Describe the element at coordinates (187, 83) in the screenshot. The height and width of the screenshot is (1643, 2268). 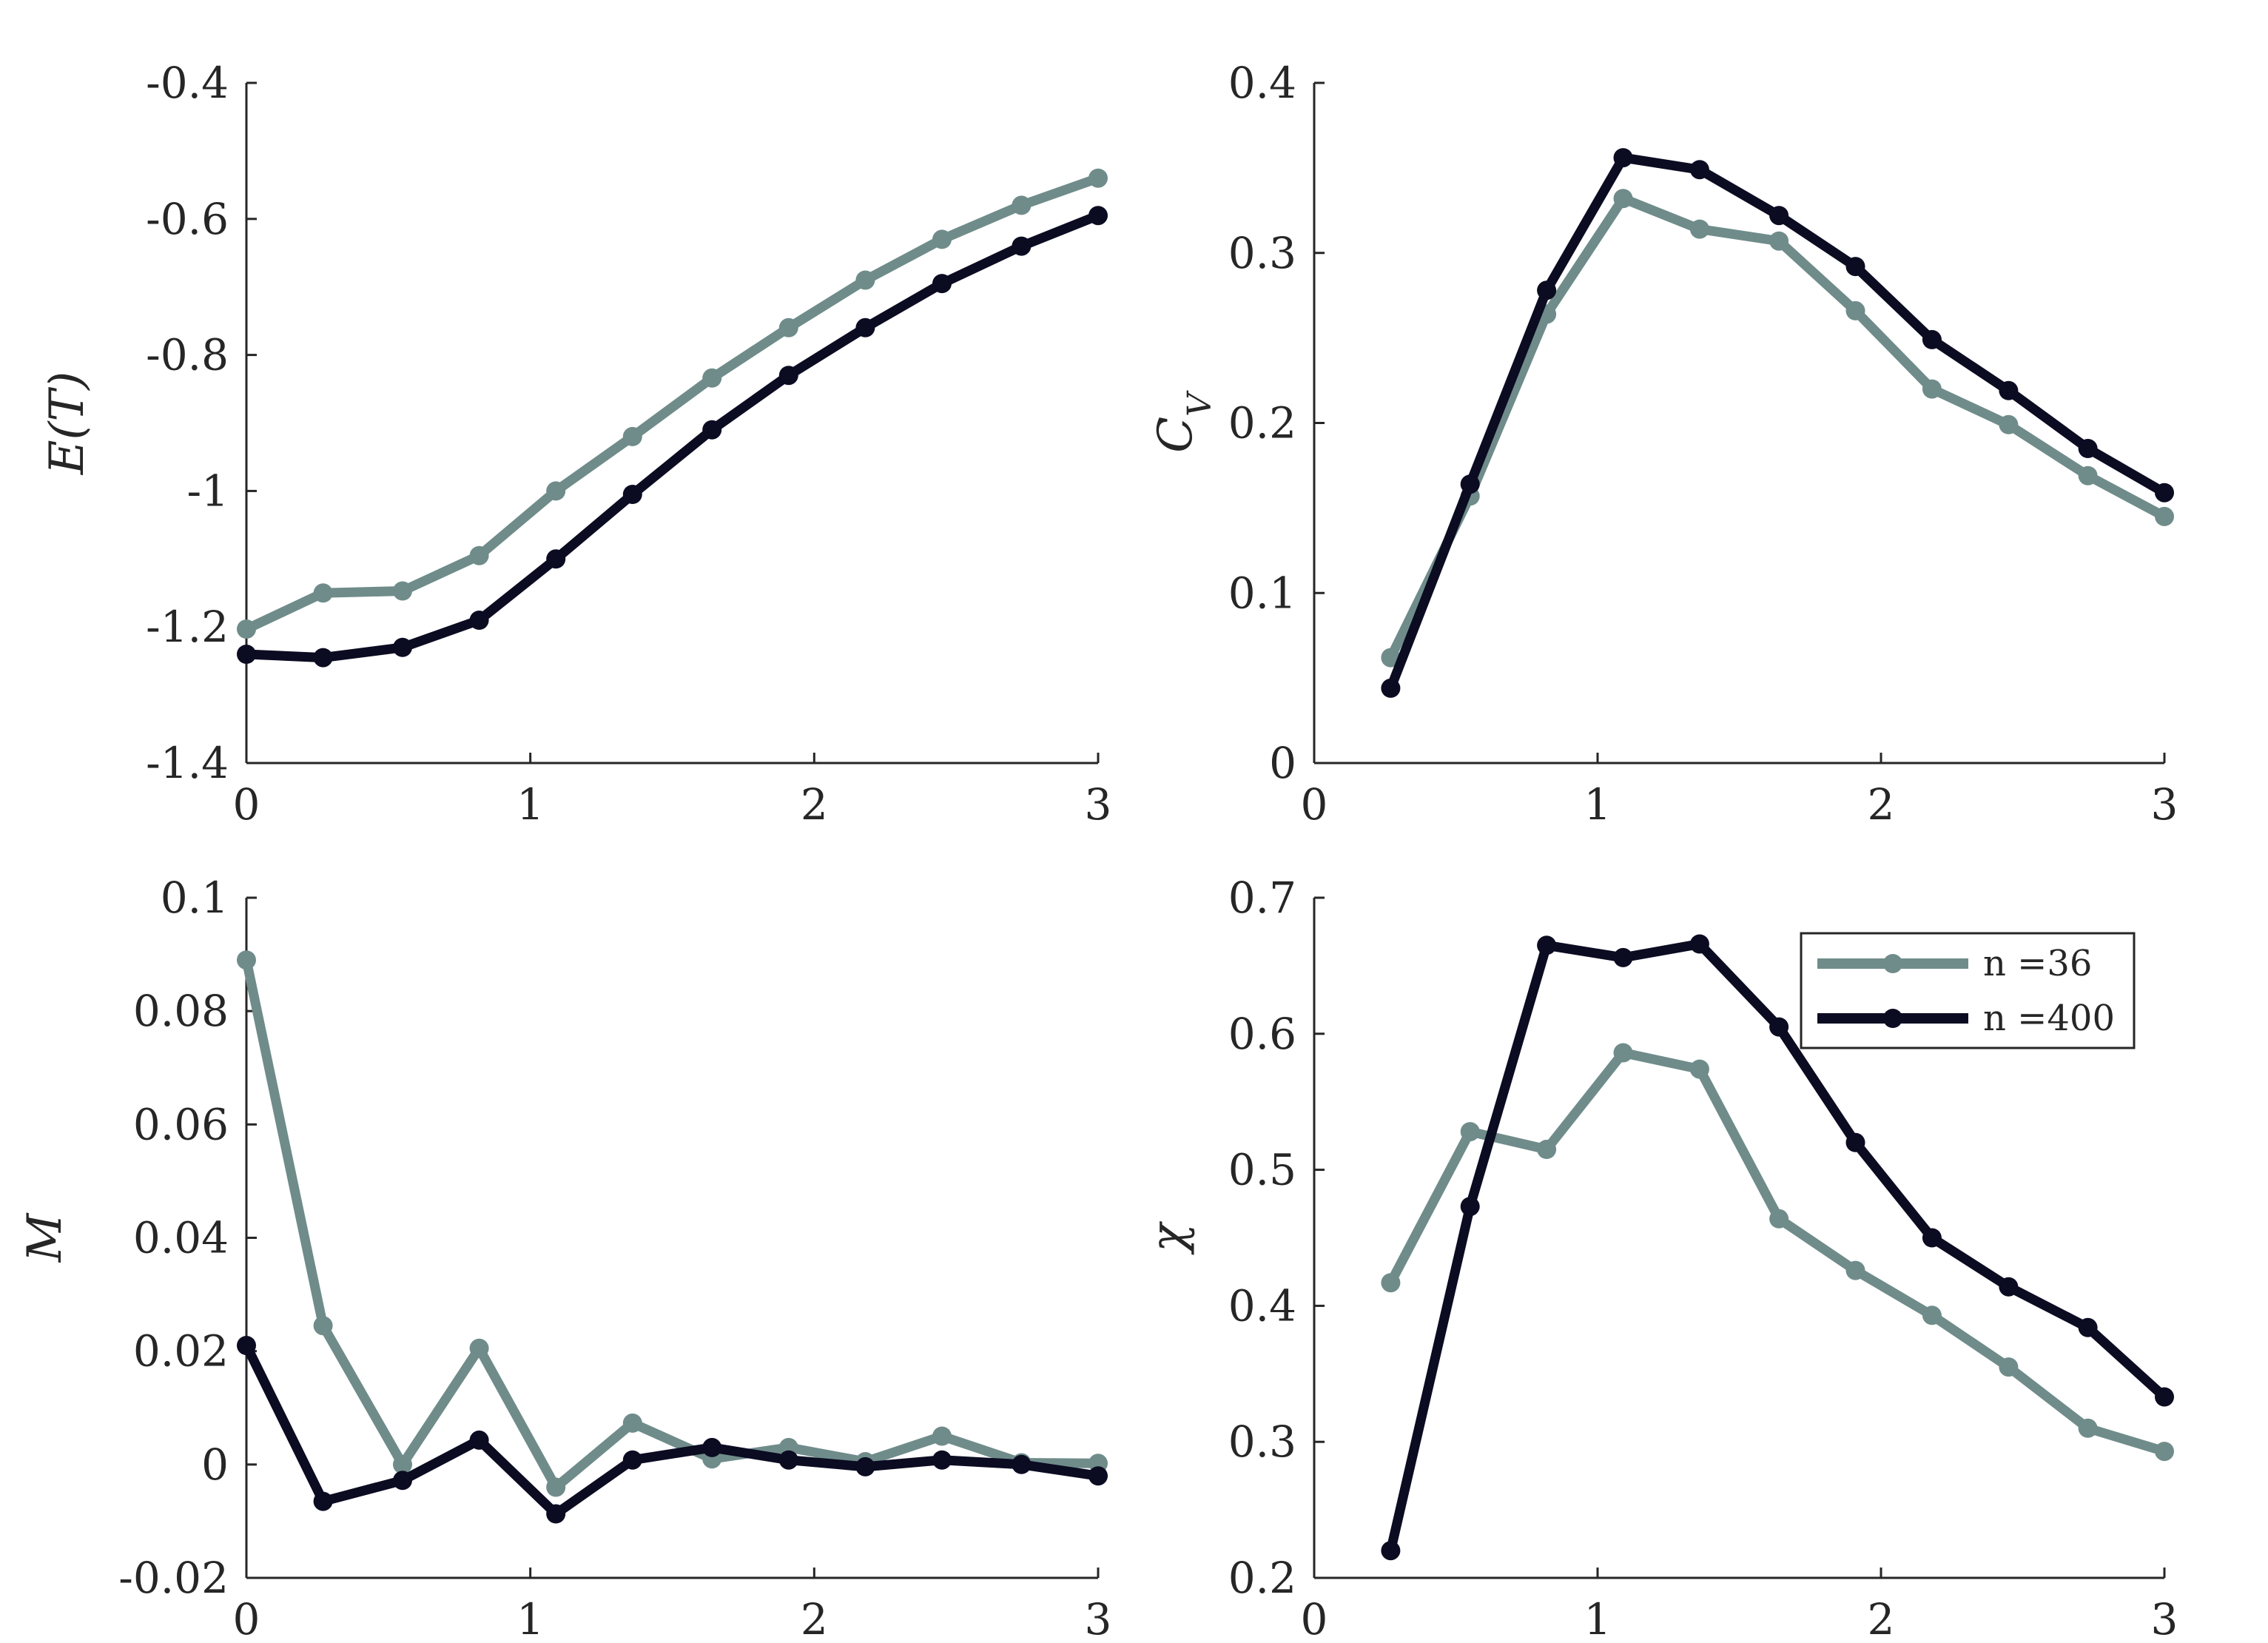
I see `y-tick-label: -0.4` at that location.